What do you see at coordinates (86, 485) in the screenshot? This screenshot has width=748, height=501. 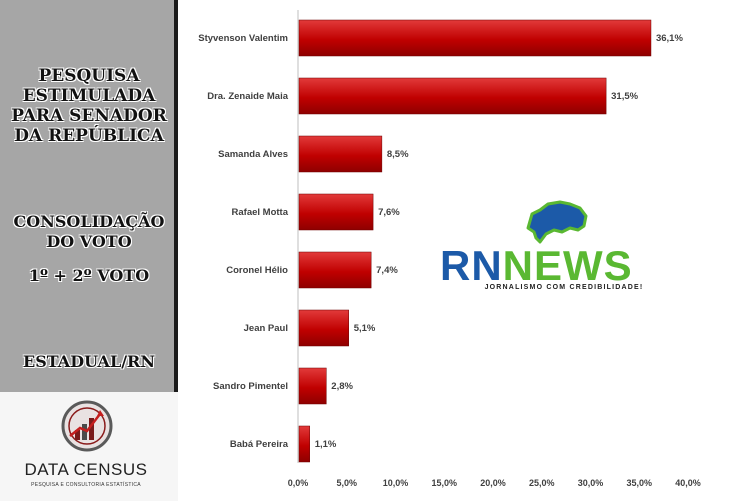 I see `company-tagline: PESQUISA E CONSULTORIA ESTATÍSTICA` at bounding box center [86, 485].